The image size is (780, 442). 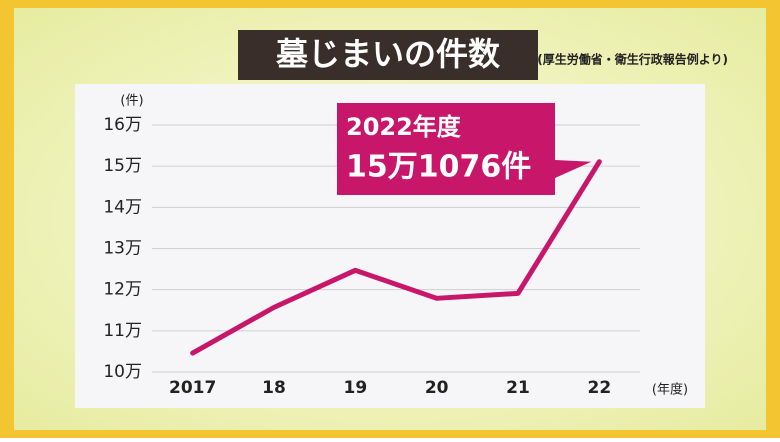 What do you see at coordinates (131, 101) in the screenshot?
I see `y-unit: (件)` at bounding box center [131, 101].